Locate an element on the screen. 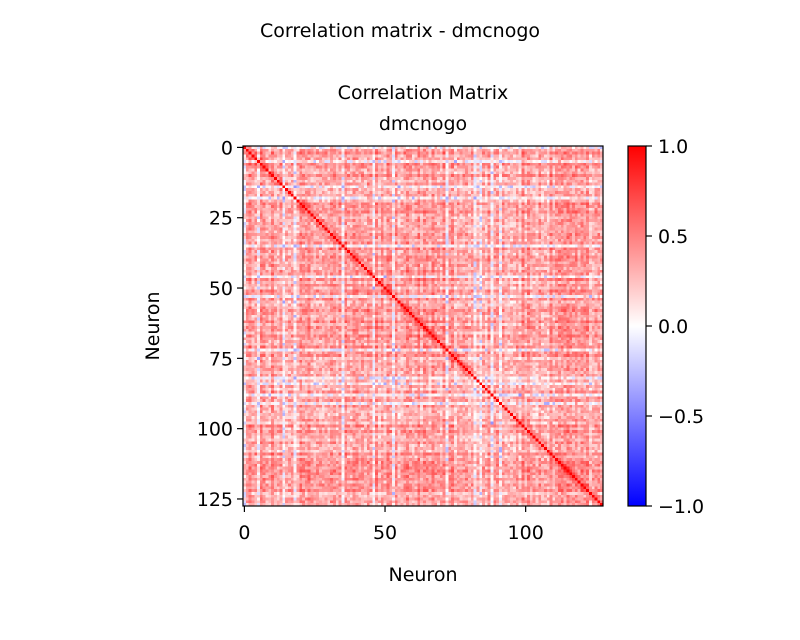  y-axis-ticks: 0 25 50 75 100 125 is located at coordinates (220, 324).